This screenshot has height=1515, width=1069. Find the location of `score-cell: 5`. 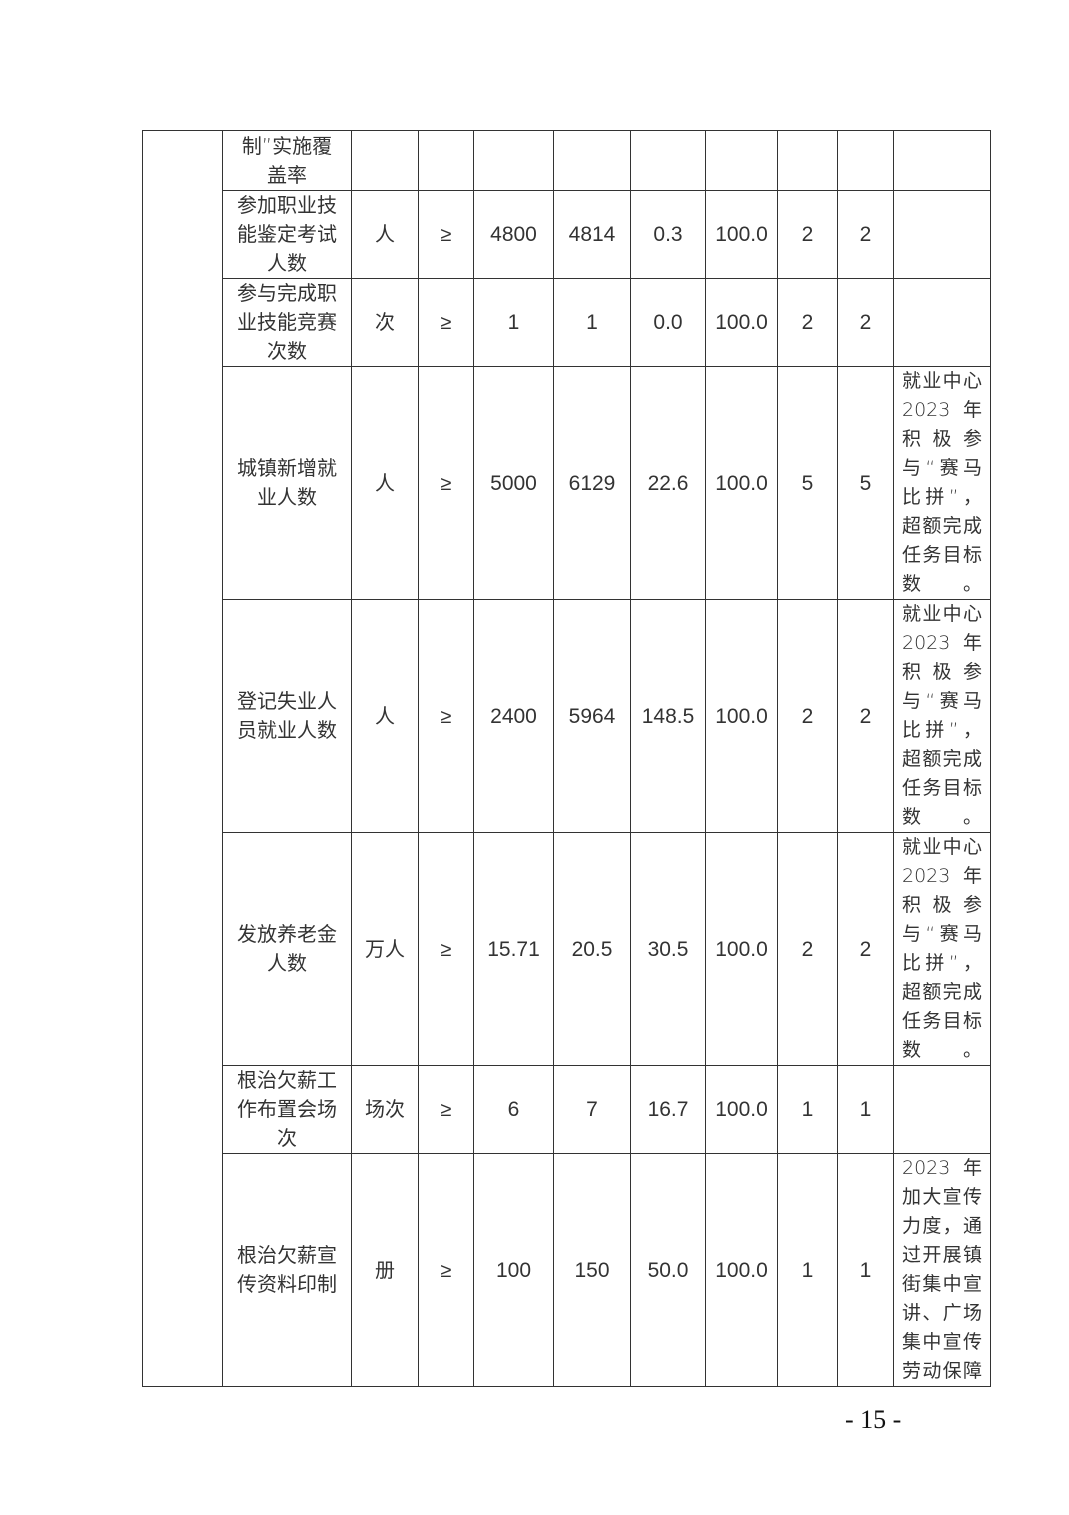

score-cell: 5 is located at coordinates (865, 483).